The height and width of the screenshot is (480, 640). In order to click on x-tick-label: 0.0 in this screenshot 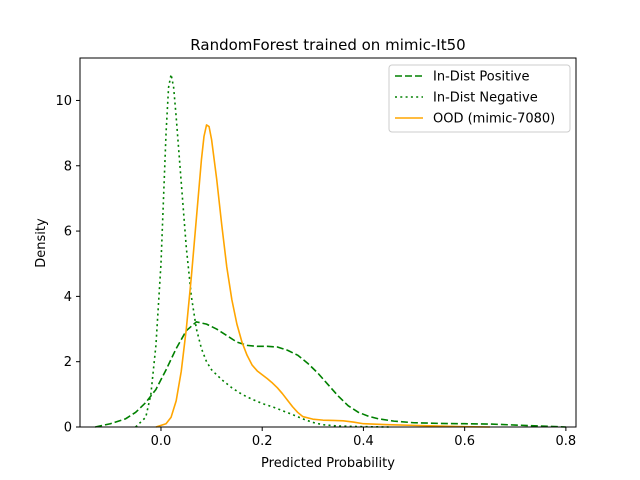, I will do `click(161, 441)`.